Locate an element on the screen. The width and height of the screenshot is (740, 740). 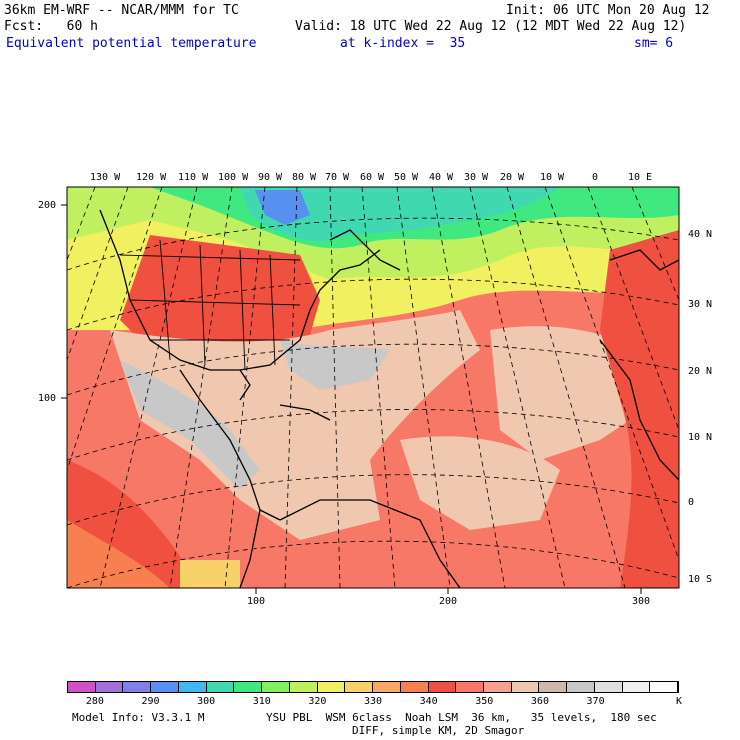
lon-label: 0 is located at coordinates (595, 177).